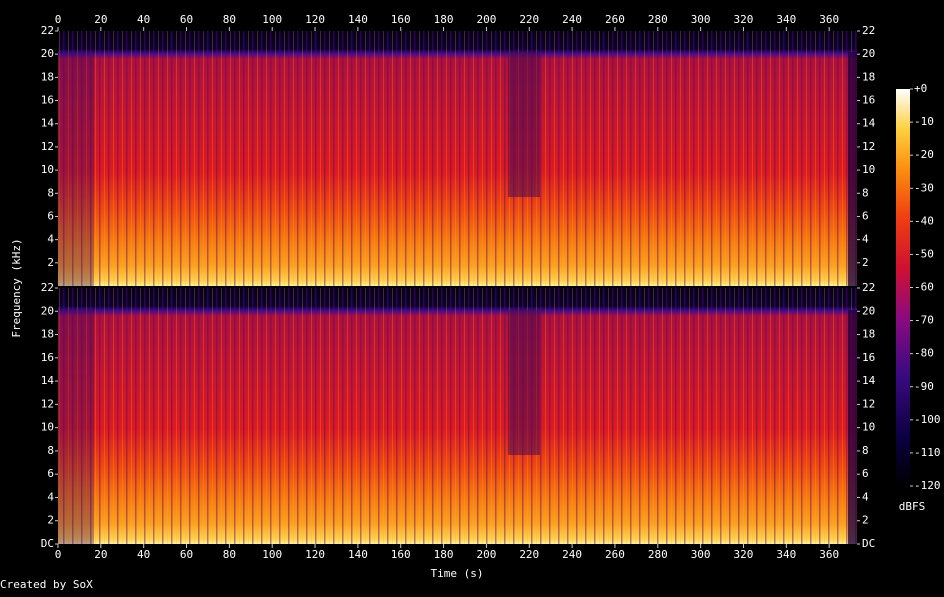  I want to click on colorbar-tick-label: -100, so click(927, 419).